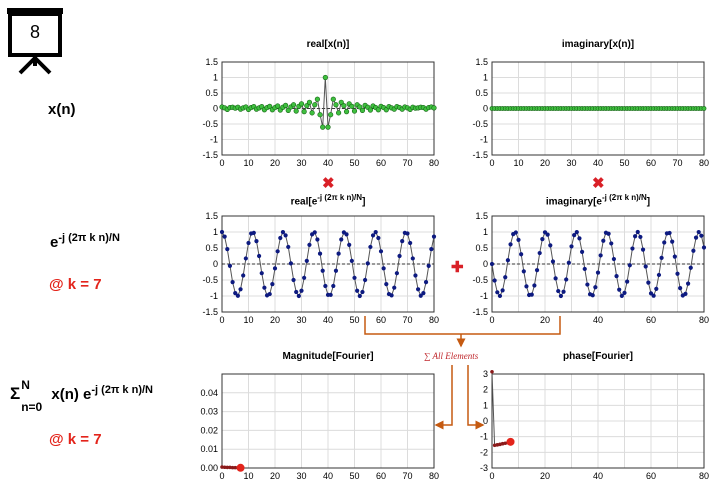 The image size is (713, 489). I want to click on y-tick-label: -1.5, so click(480, 155).